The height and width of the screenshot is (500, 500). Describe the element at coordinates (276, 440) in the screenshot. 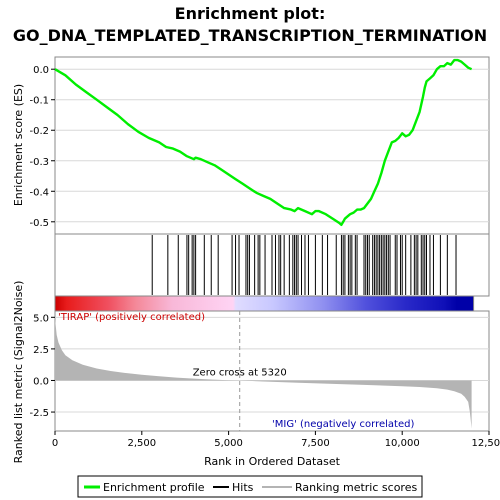

I see `rank-x-axis: 0 2,500 5,000 7,500 10,000 12,500` at that location.